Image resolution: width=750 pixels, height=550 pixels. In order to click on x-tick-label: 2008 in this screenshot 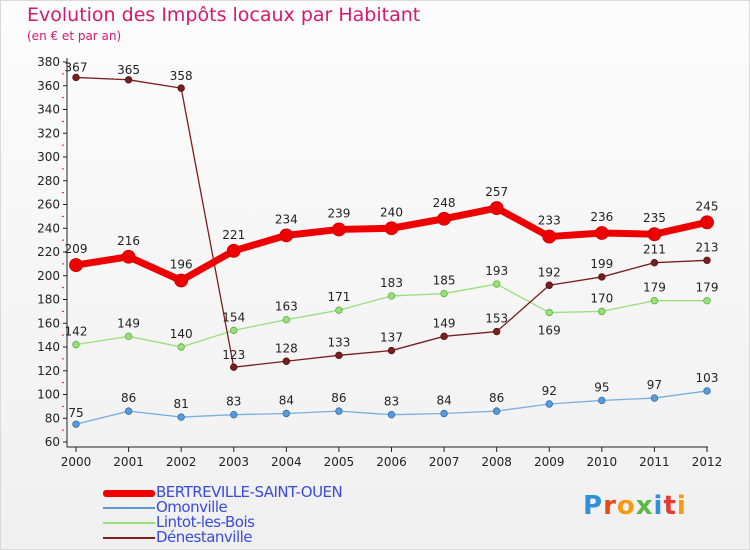, I will do `click(496, 462)`.